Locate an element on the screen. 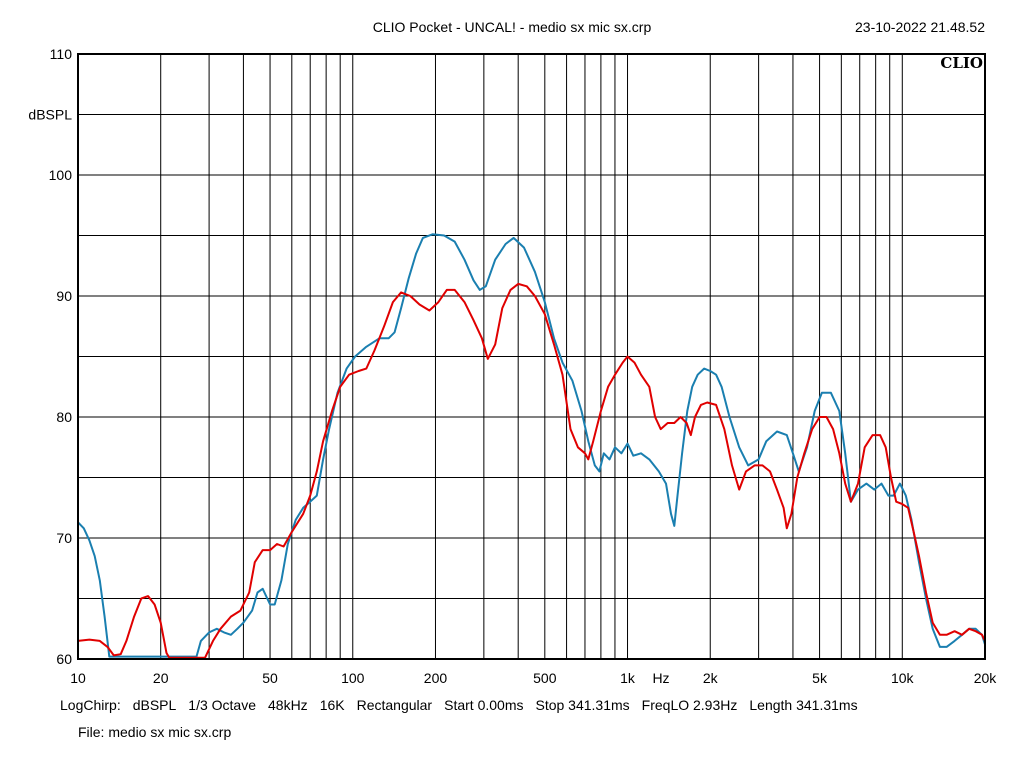  x-tick-label: 50 is located at coordinates (270, 678).